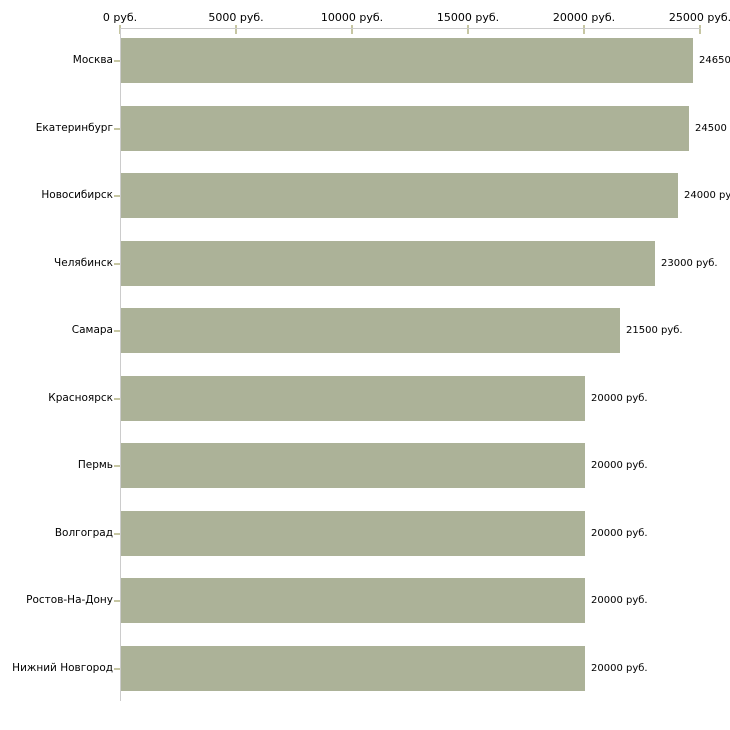 The width and height of the screenshot is (730, 730). I want to click on x-tick-label: 0 руб., so click(120, 17).